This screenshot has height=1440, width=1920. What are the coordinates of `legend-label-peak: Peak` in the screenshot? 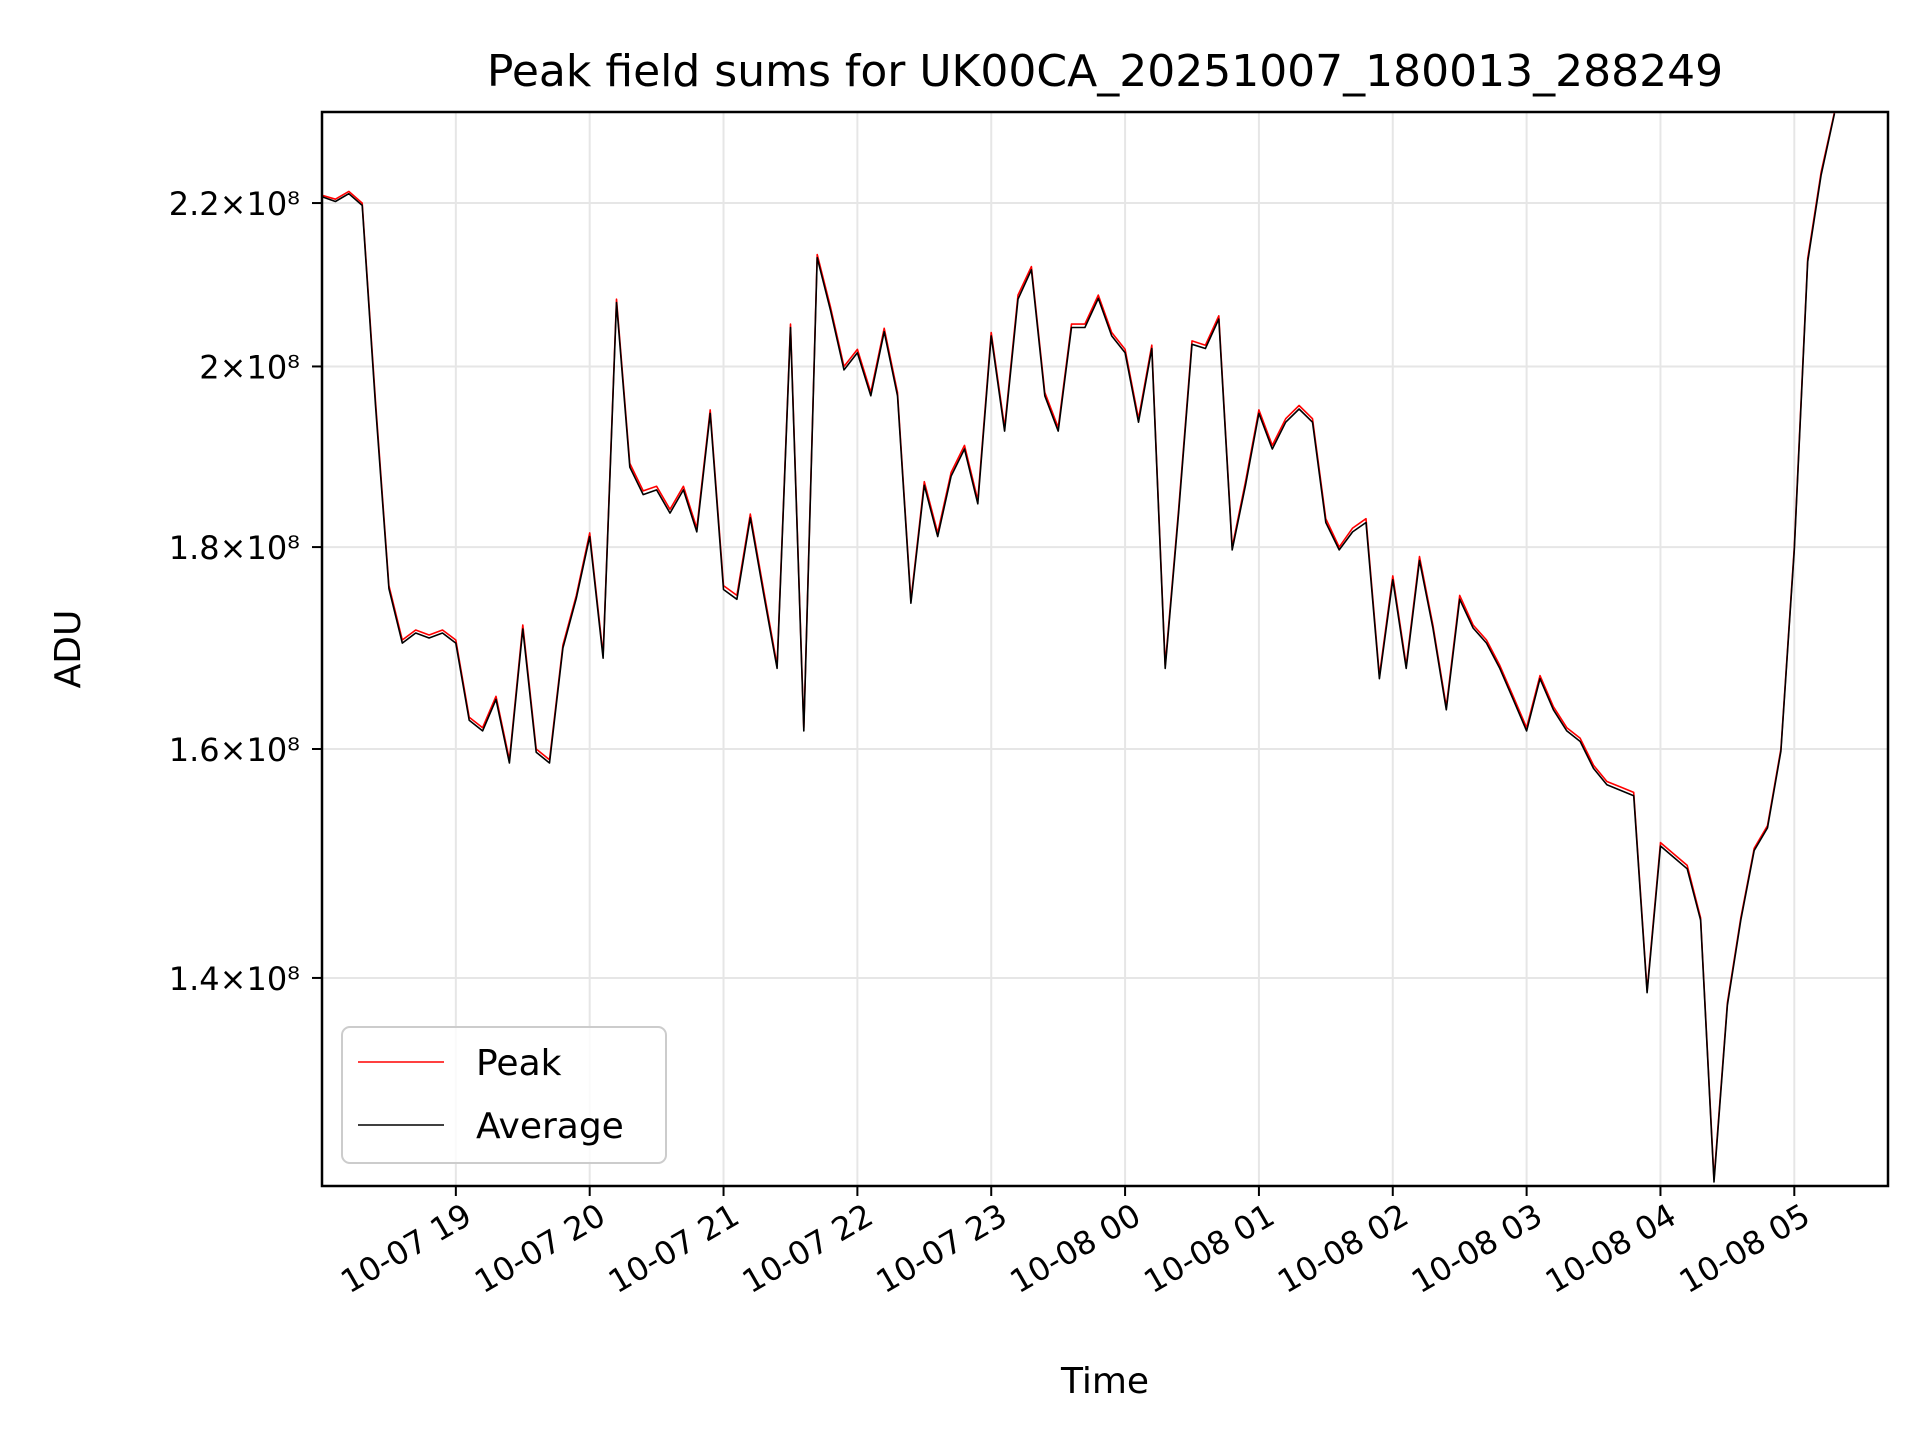 It's located at (519, 1063).